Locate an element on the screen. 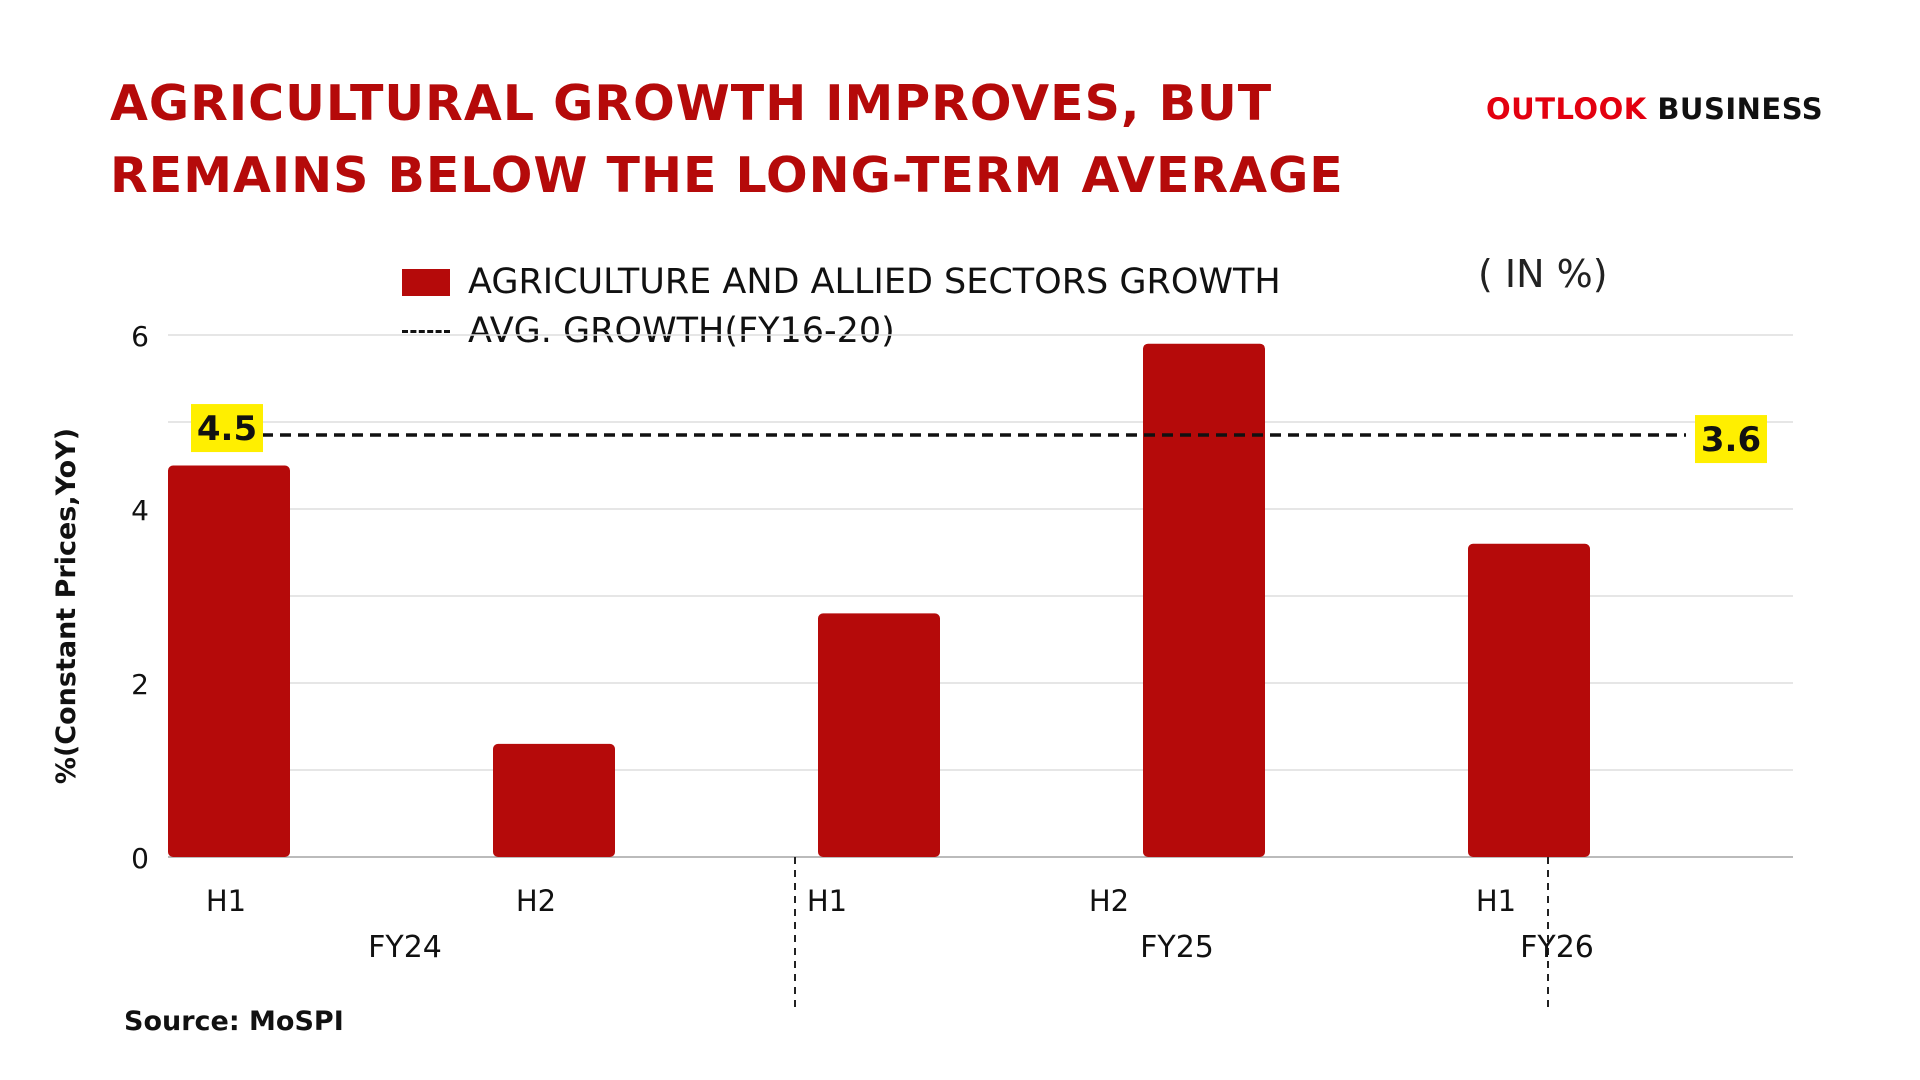 The height and width of the screenshot is (1080, 1920). y-tick-label: 0 is located at coordinates (140, 858).